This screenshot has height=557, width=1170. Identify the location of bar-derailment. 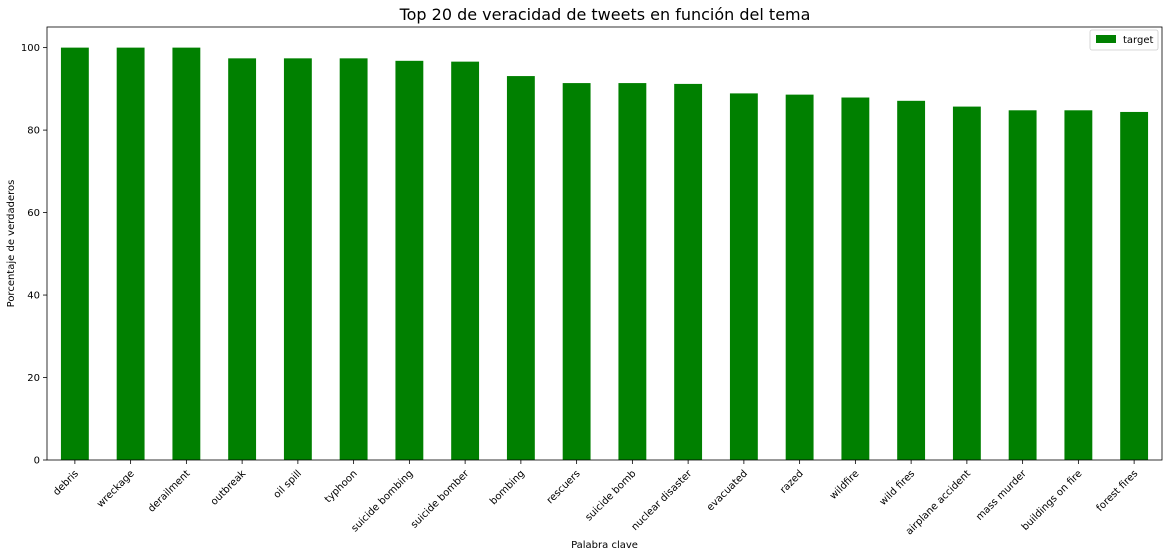
(186, 253).